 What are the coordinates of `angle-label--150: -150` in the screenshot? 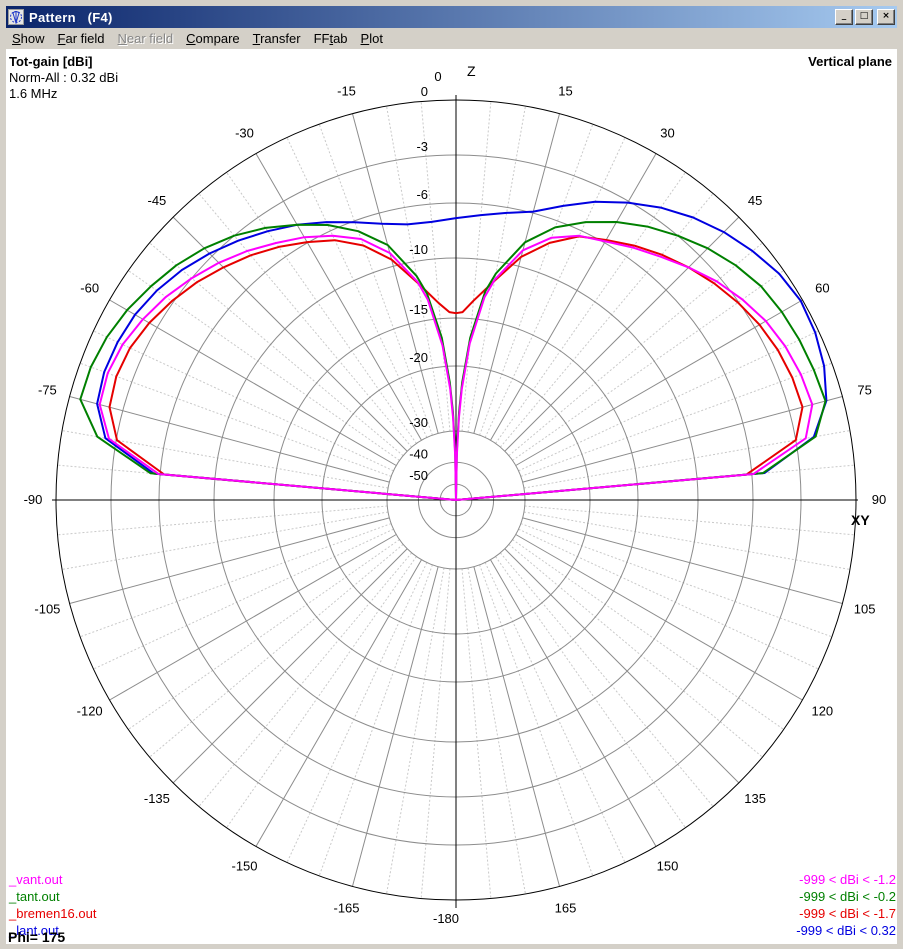 It's located at (244, 865).